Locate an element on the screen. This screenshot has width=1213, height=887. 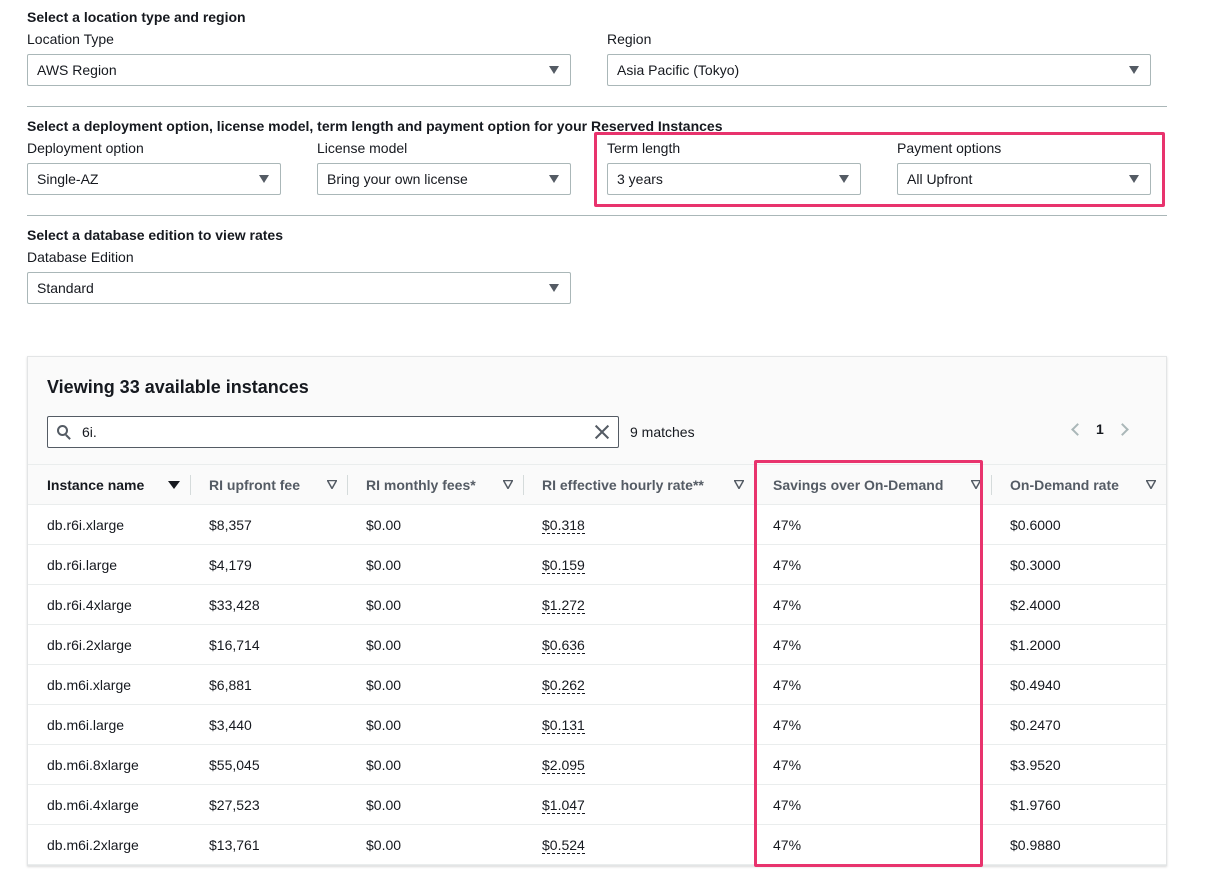
table-row: db.r6i.xlarge $8,357 $0.00 $0.318 47% $0.6000 is located at coordinates (597, 525).